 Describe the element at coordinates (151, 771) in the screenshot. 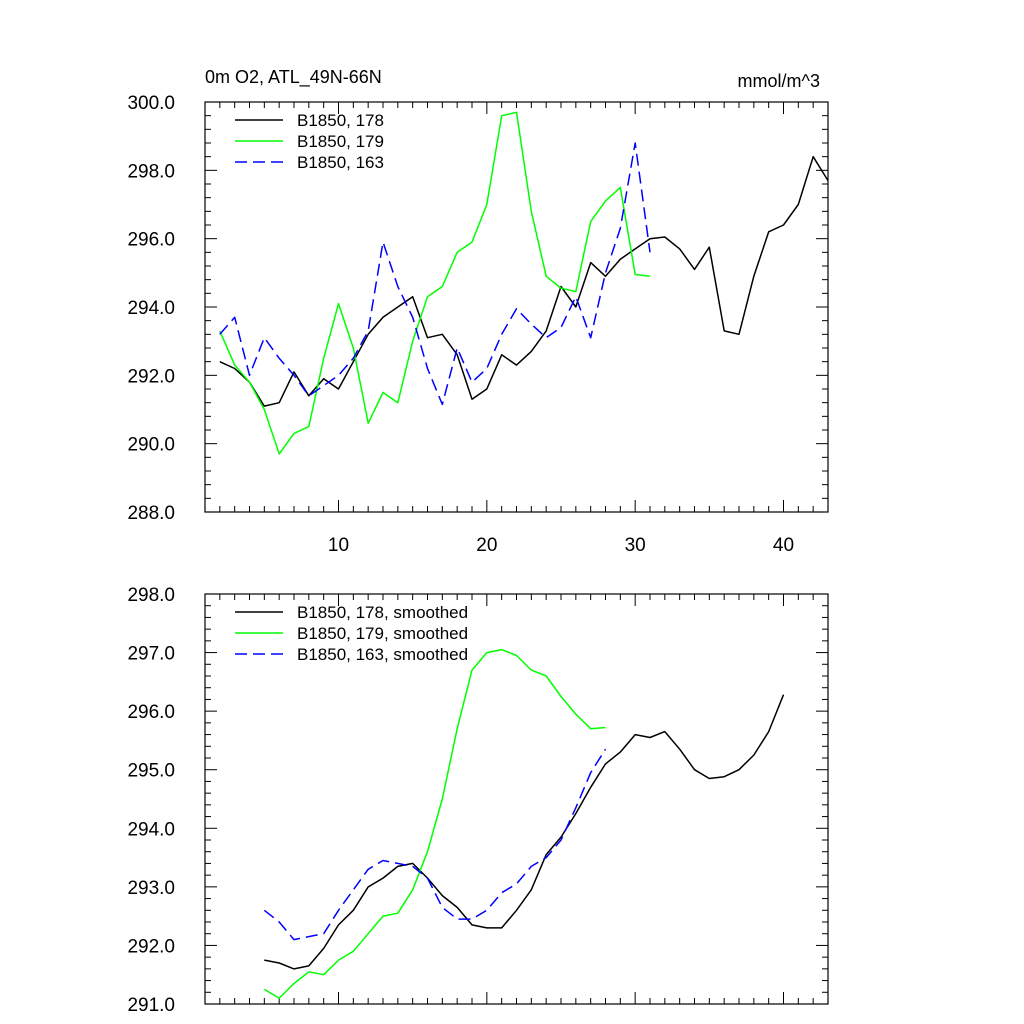

I see `y-tick-label: 295.0` at that location.